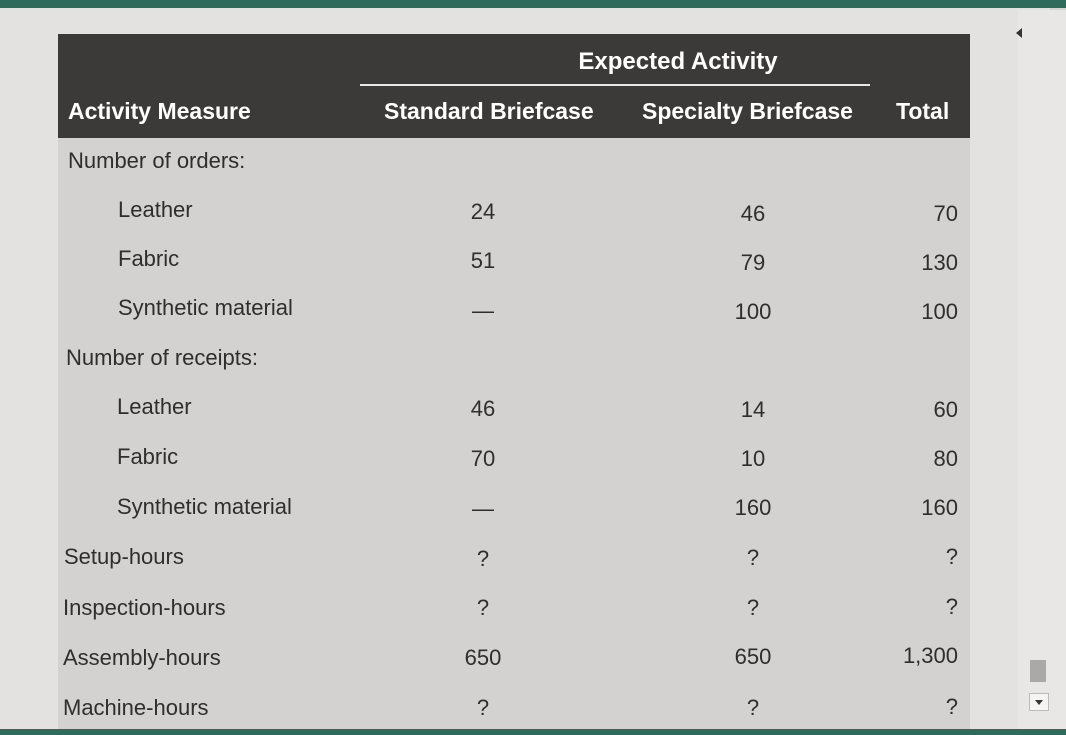 This screenshot has width=1066, height=735. What do you see at coordinates (144, 607) in the screenshot?
I see `row-label-inspection-hours: Inspection-hours` at bounding box center [144, 607].